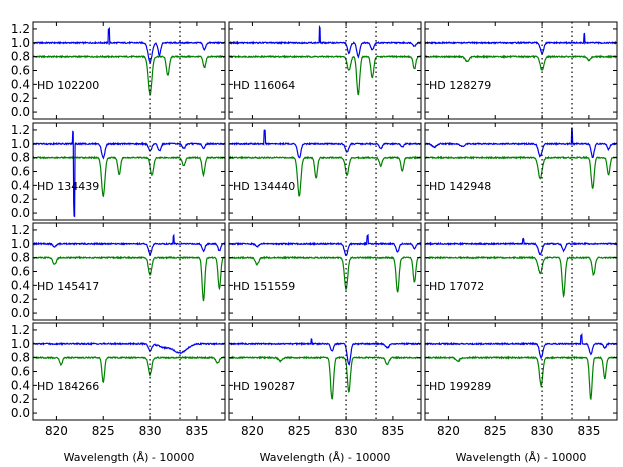 This screenshot has width=623, height=467. I want to click on star-label: HD 102200, so click(68, 85).